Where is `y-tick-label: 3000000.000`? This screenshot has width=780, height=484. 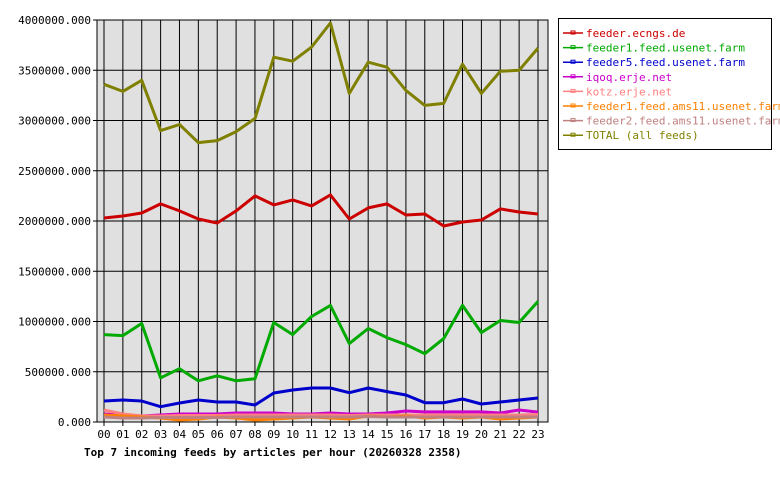 y-tick-label: 3000000.000 is located at coordinates (54, 121).